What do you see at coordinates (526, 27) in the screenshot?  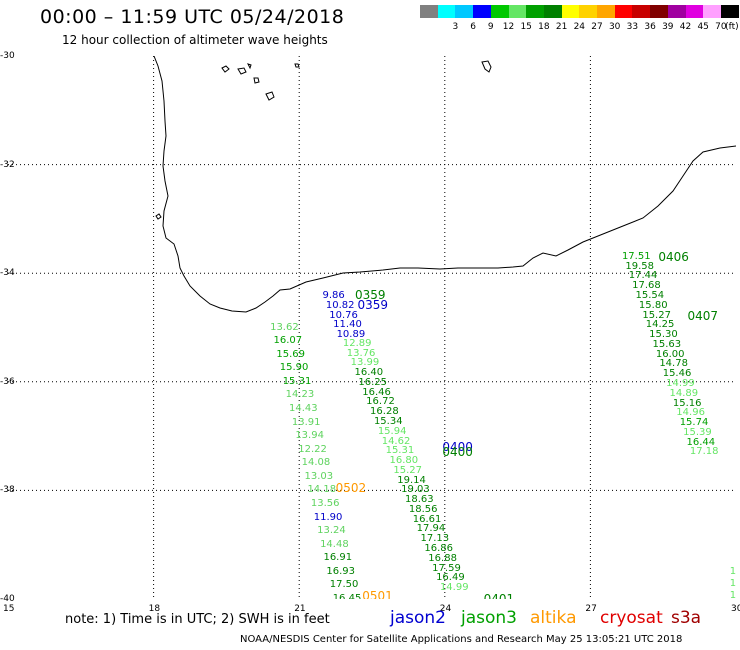 I see `colorbar-label: 15` at bounding box center [526, 27].